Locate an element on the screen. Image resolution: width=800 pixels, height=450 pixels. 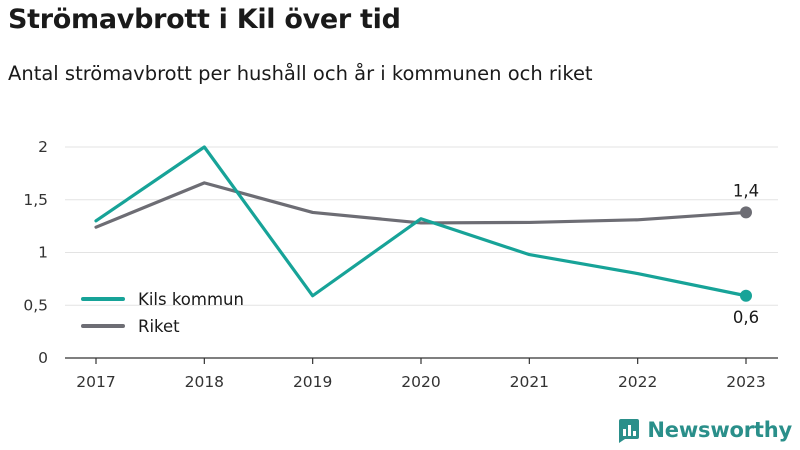
y-tick-label: 1 is located at coordinates (43, 253).